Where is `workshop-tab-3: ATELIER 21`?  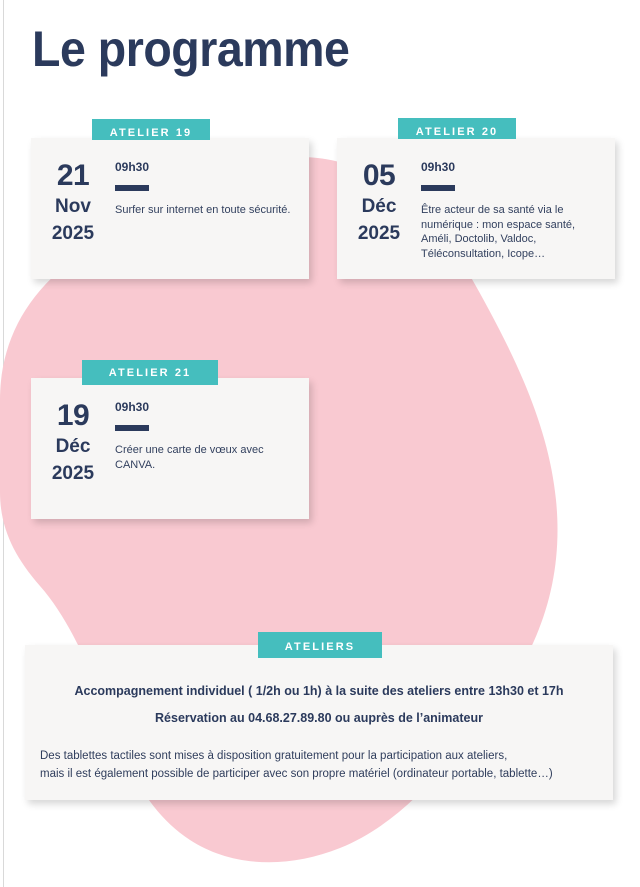
workshop-tab-3: ATELIER 21 is located at coordinates (150, 372).